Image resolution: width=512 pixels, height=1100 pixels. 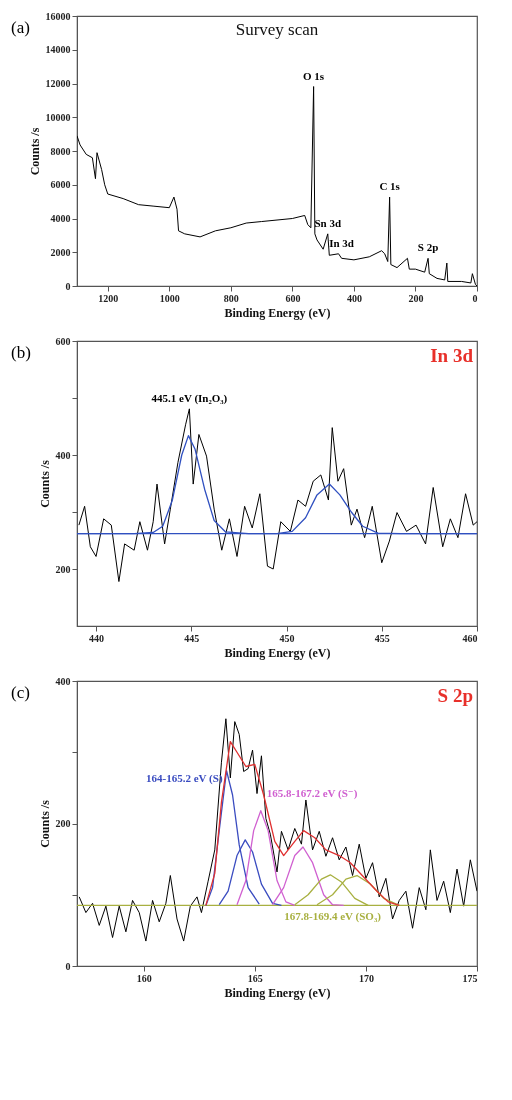 I want to click on annotation: 167.8-169.4 eV (SO₃), so click(x=333, y=917).